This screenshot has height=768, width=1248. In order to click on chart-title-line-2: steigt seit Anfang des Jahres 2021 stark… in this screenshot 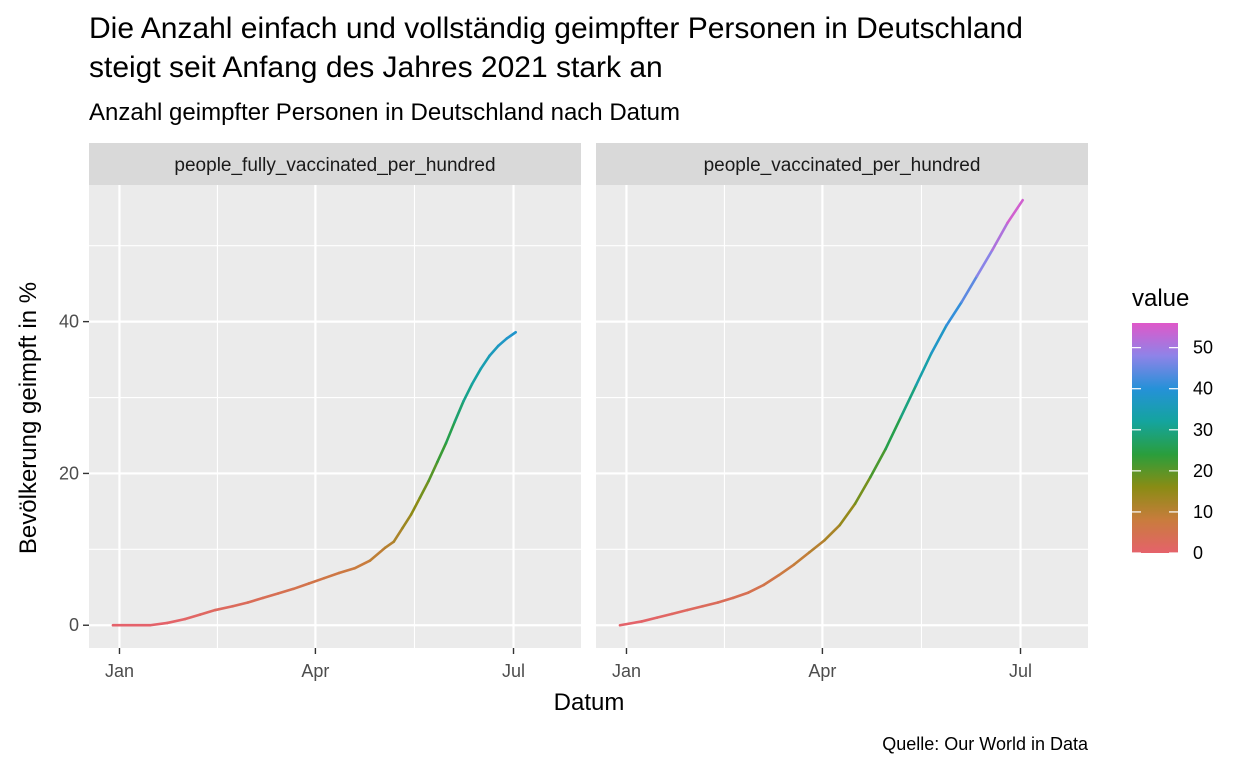, I will do `click(376, 67)`.